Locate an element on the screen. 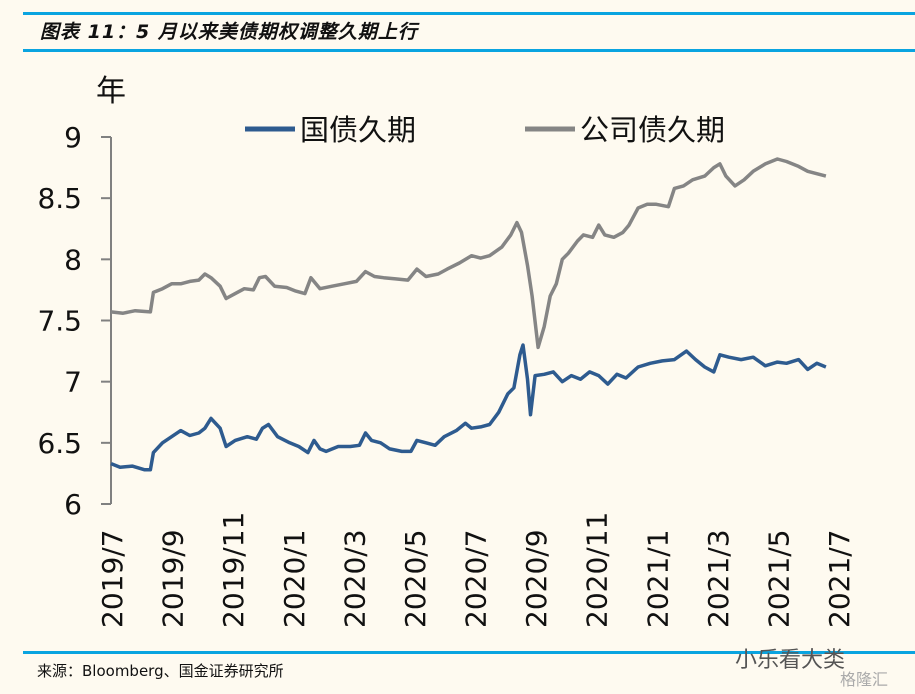  y-axis: 6 6.5 7 7.5 8 8.5 9 is located at coordinates (74, 321).